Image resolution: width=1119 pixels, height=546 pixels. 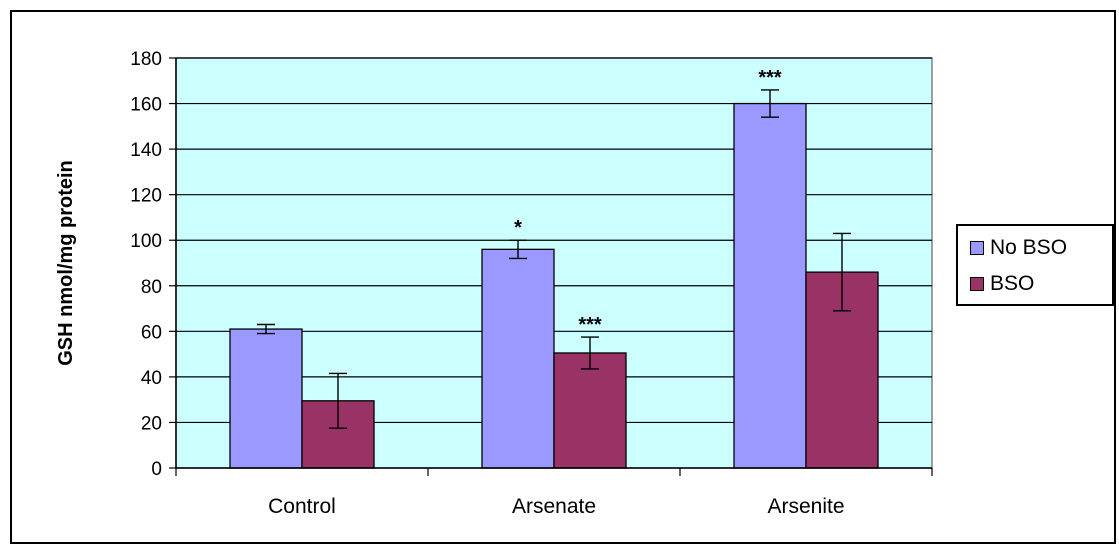 What do you see at coordinates (146, 105) in the screenshot?
I see `y-tick-label: 160` at bounding box center [146, 105].